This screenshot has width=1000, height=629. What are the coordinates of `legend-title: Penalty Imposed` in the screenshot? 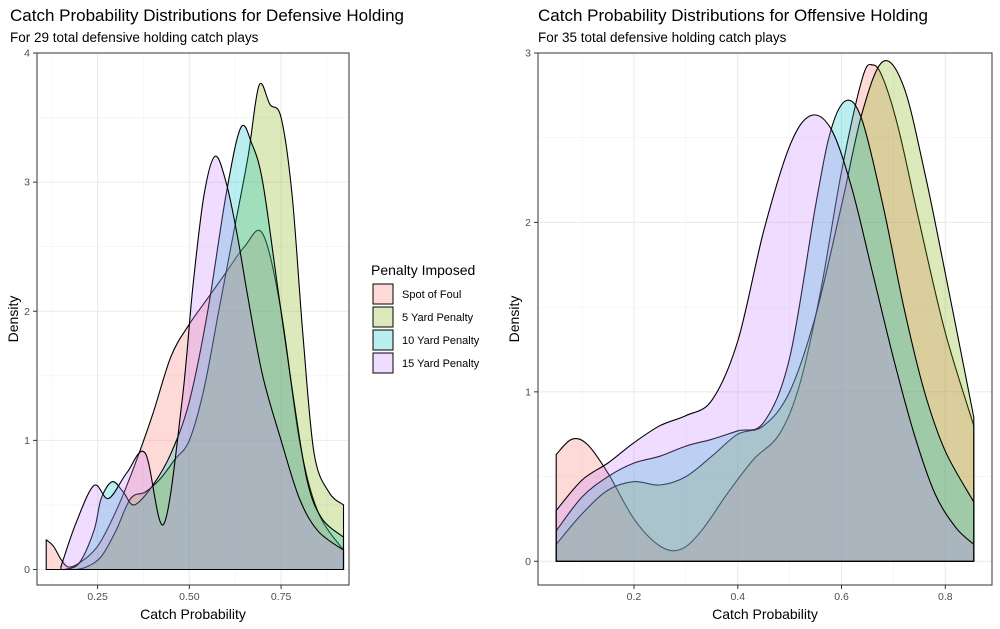 It's located at (423, 270).